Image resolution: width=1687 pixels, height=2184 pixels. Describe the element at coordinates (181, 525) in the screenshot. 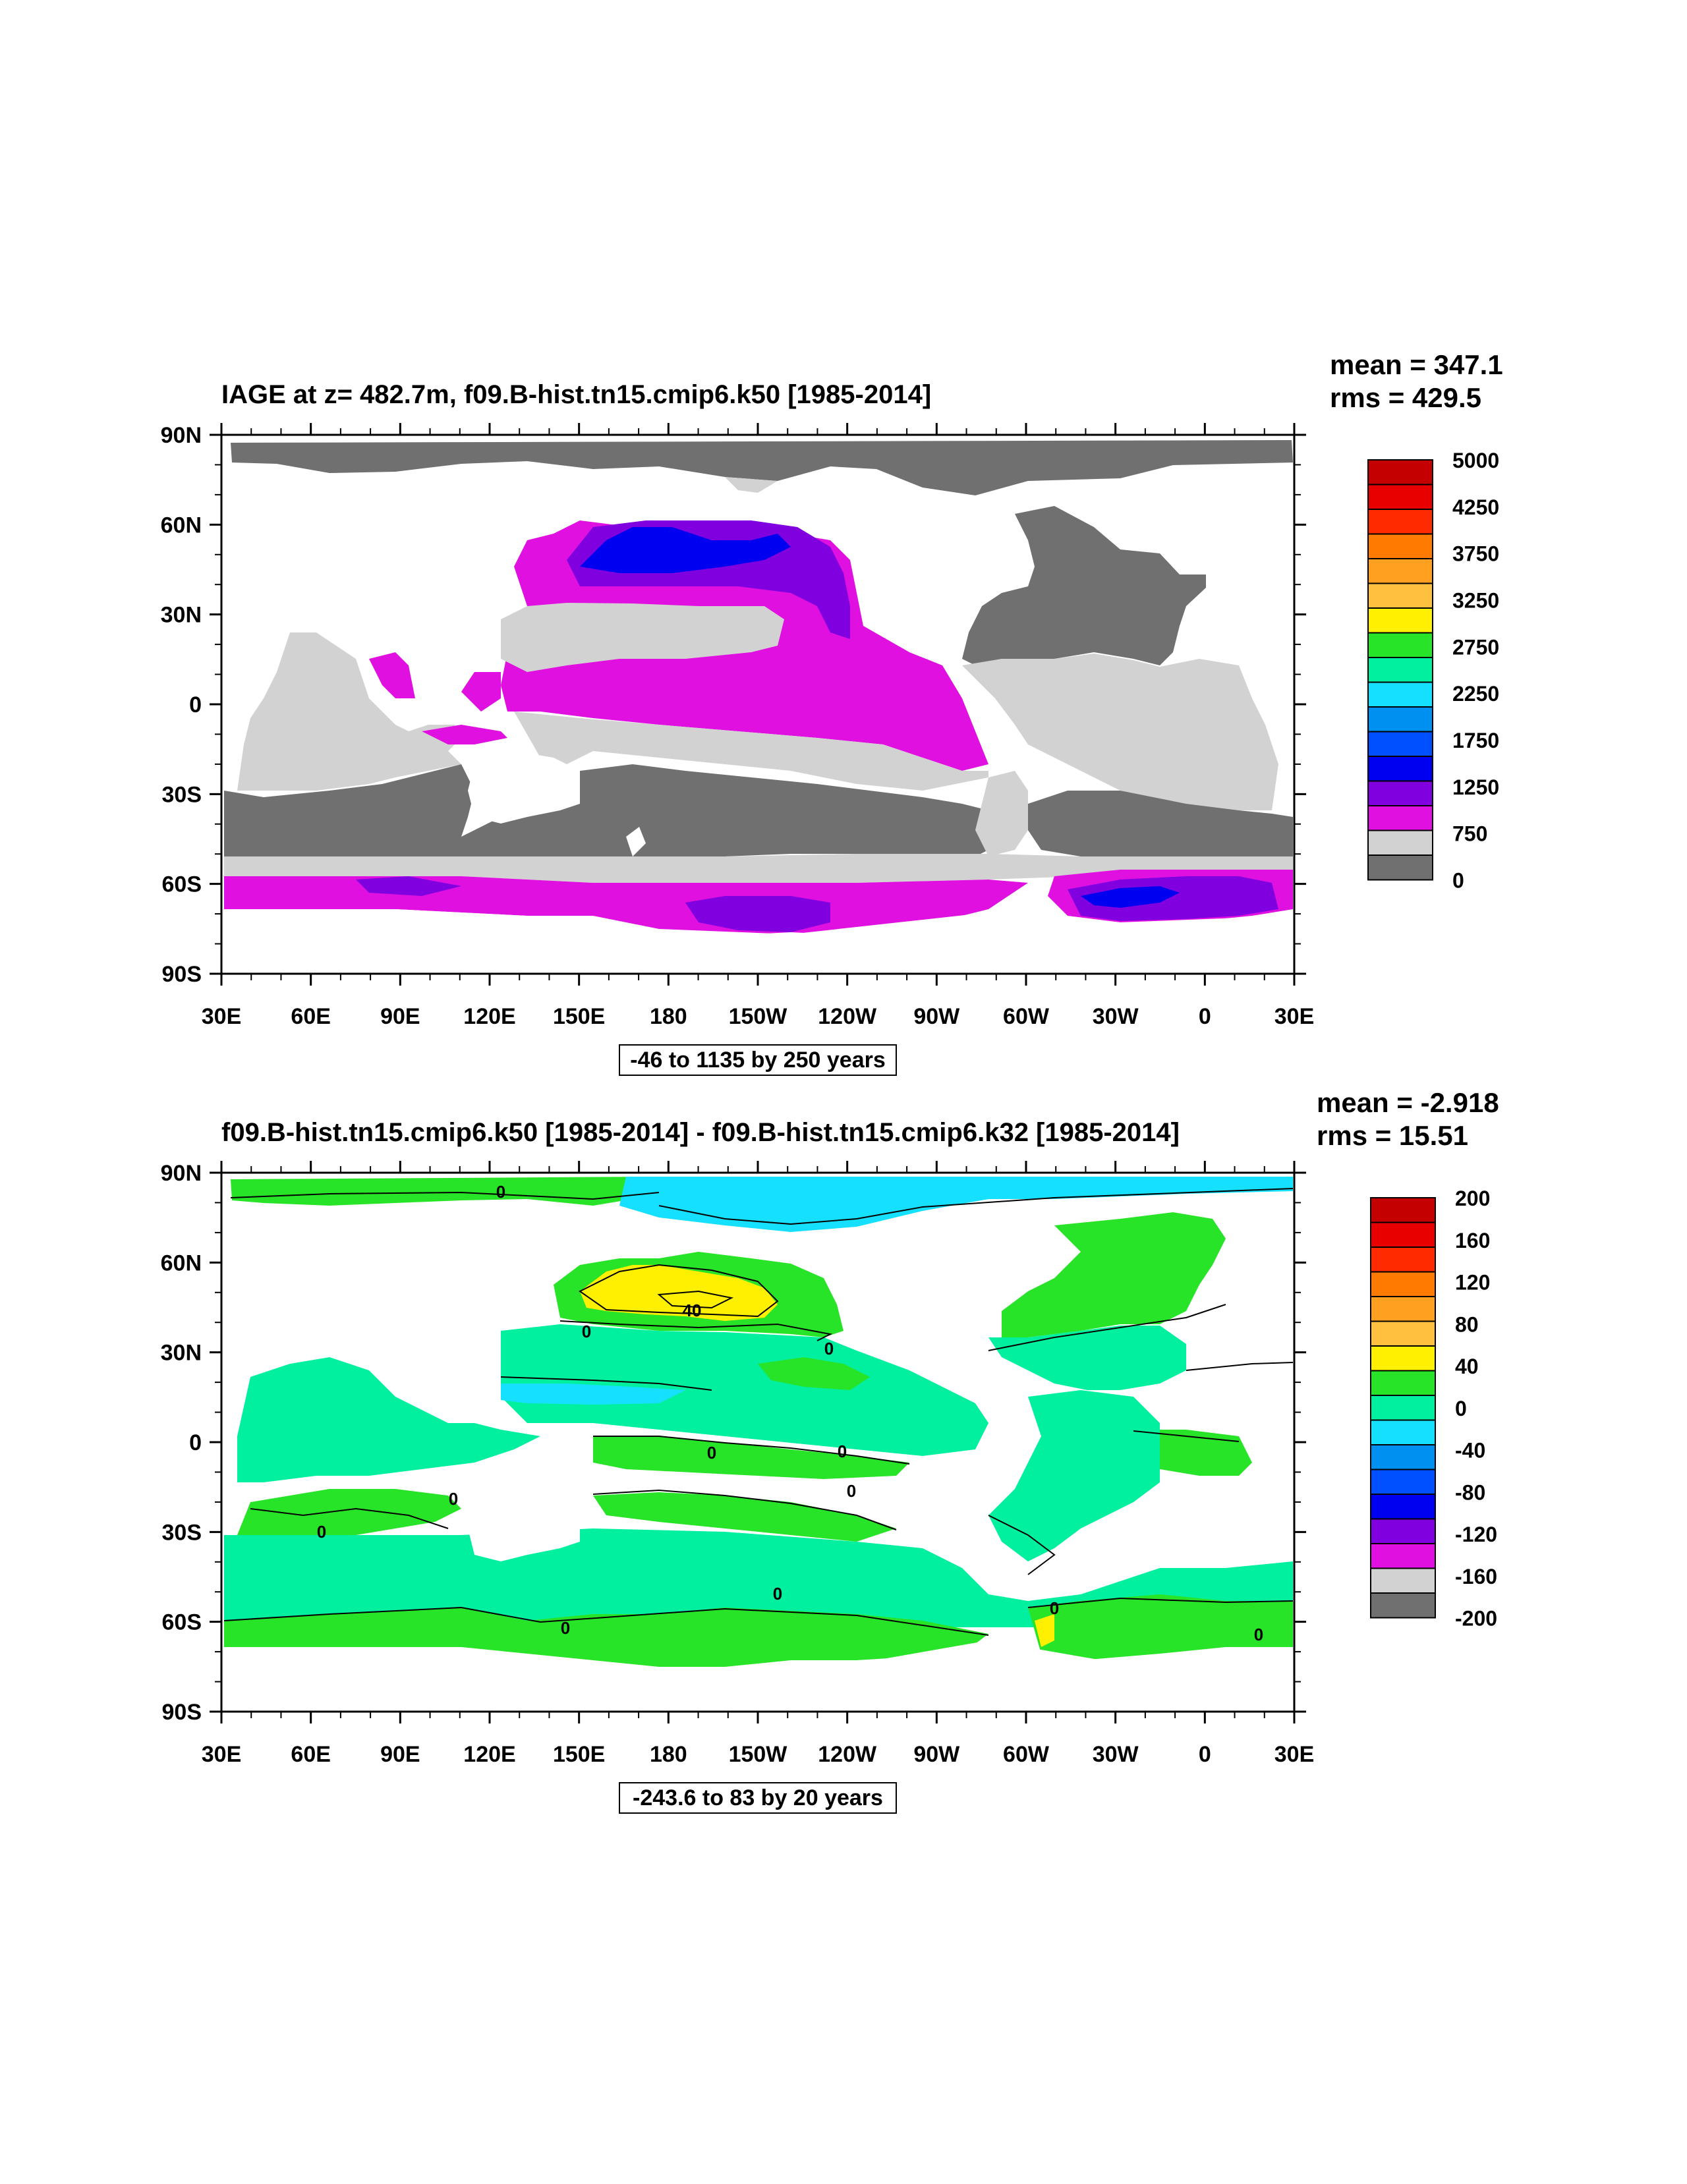

I see `lat-tick-label: 60N` at that location.